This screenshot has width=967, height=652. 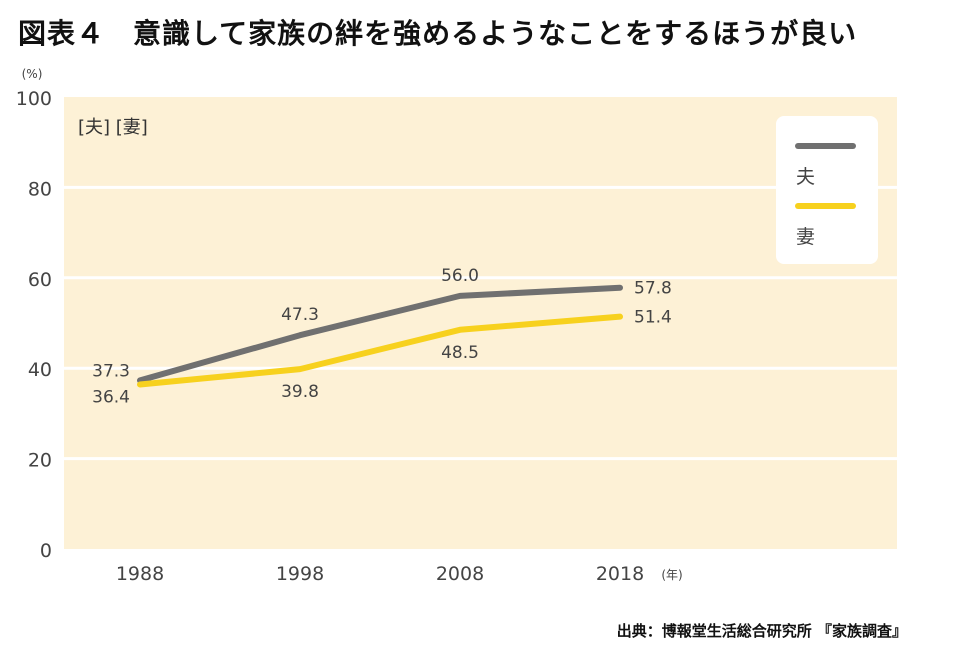 I want to click on data-label: 36.4, so click(x=111, y=397).